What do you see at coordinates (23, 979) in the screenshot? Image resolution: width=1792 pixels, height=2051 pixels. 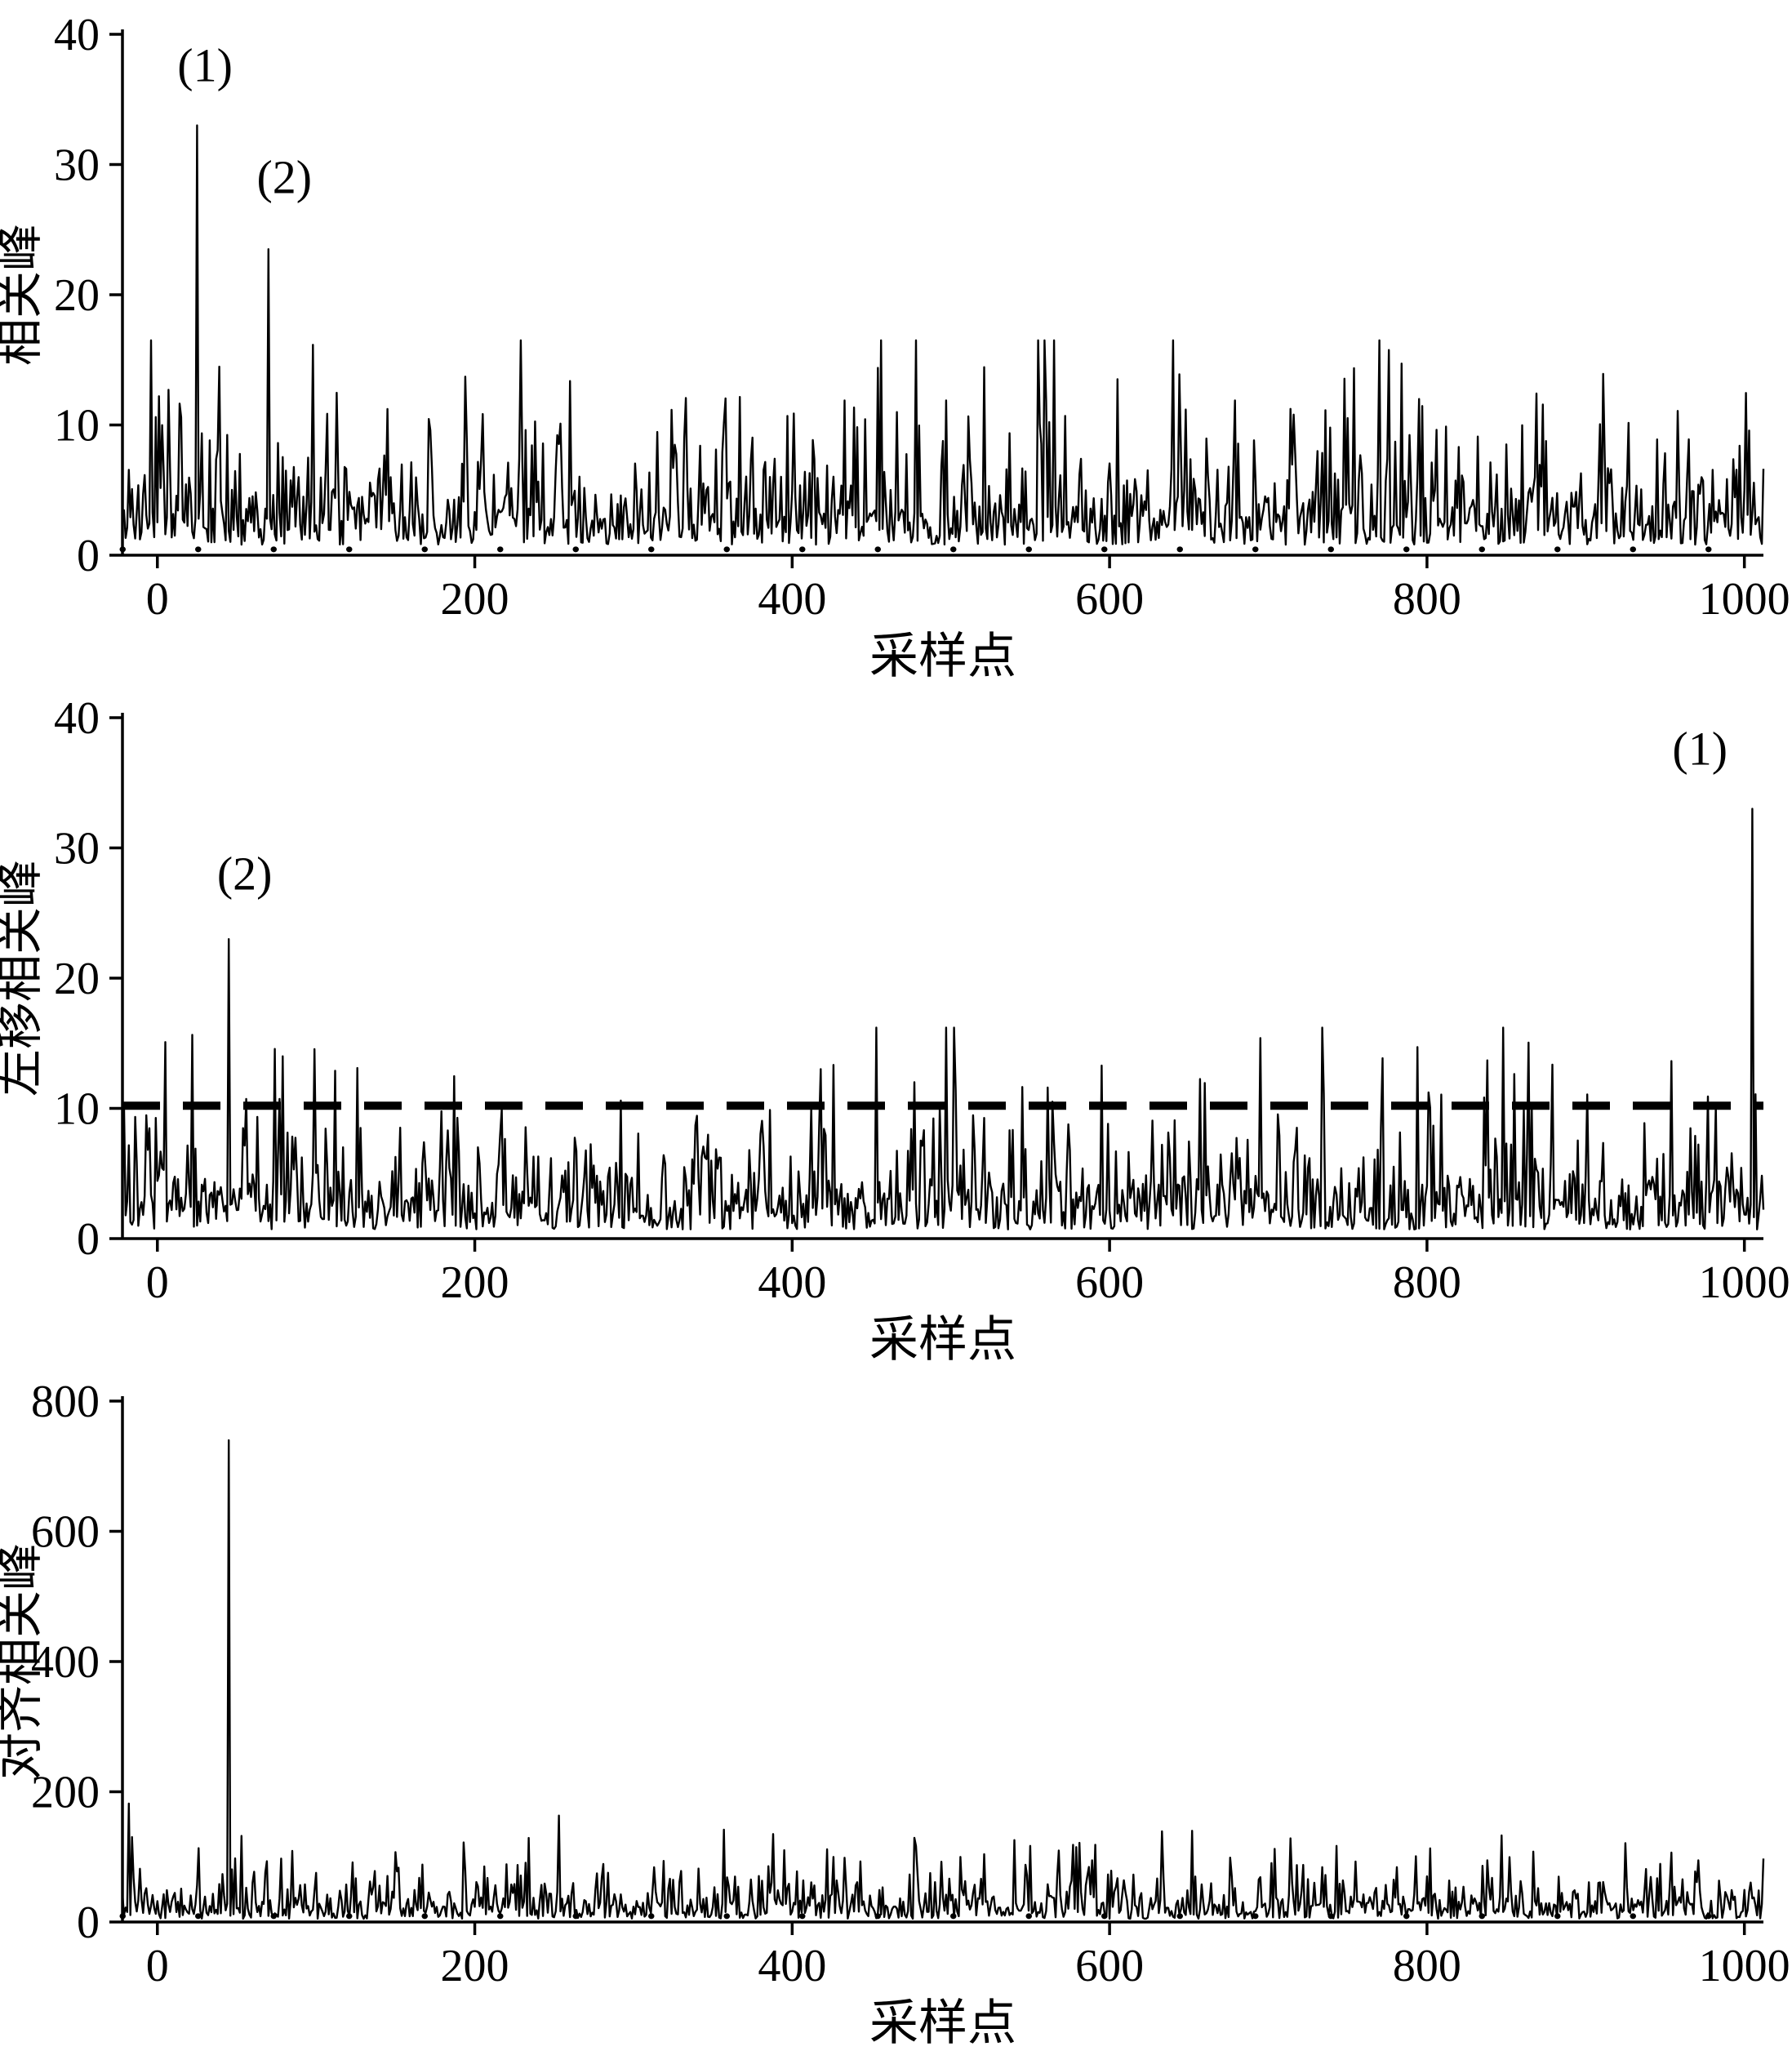 I see `svg-text: 左移相关峰` at bounding box center [23, 979].